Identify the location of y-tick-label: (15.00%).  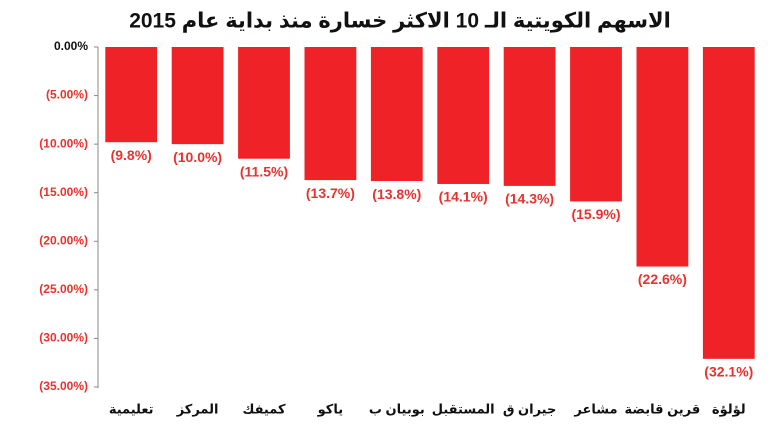
(63, 192).